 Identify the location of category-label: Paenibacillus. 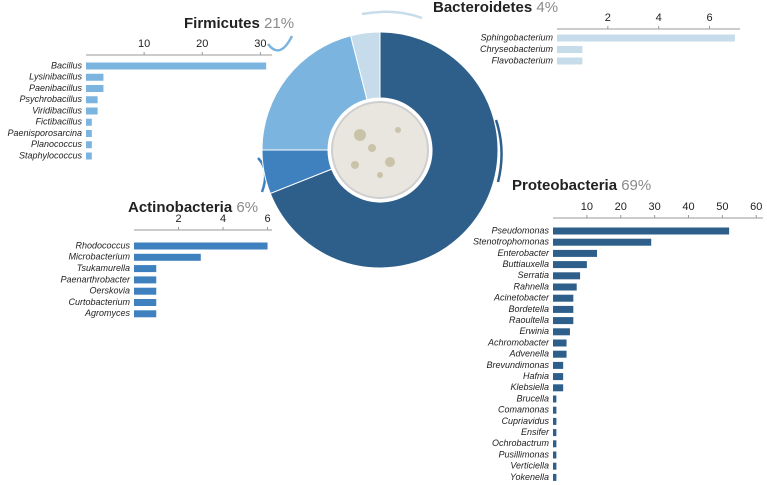
(56, 88).